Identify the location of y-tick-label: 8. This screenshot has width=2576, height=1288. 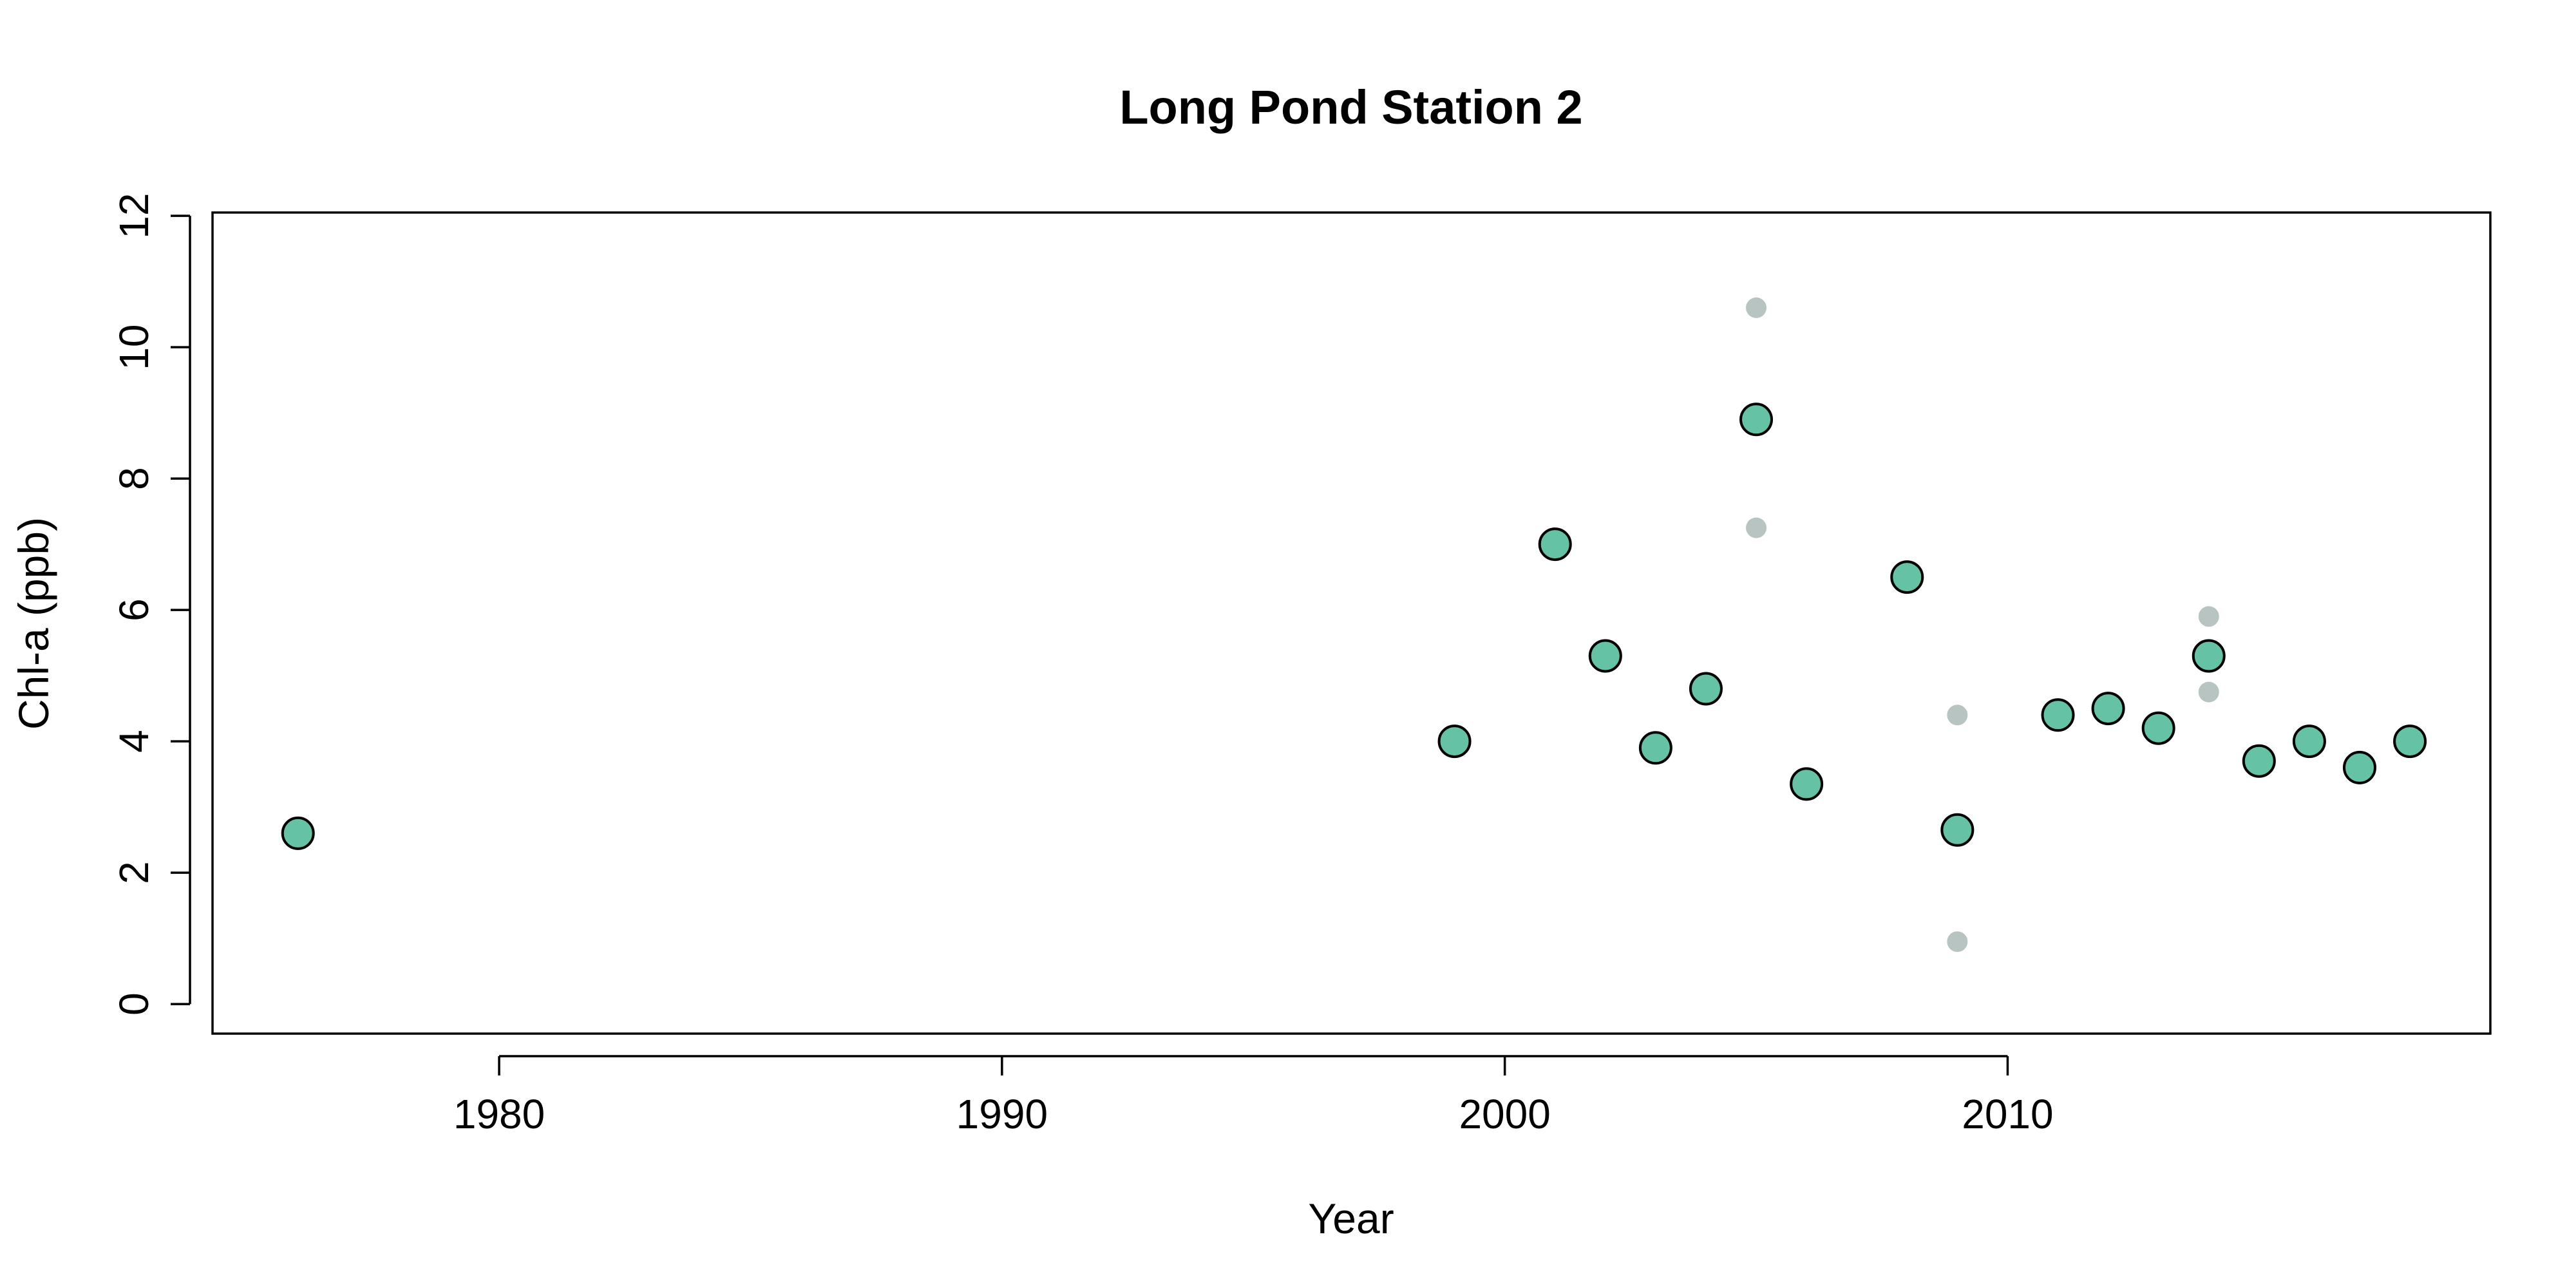
(134, 479).